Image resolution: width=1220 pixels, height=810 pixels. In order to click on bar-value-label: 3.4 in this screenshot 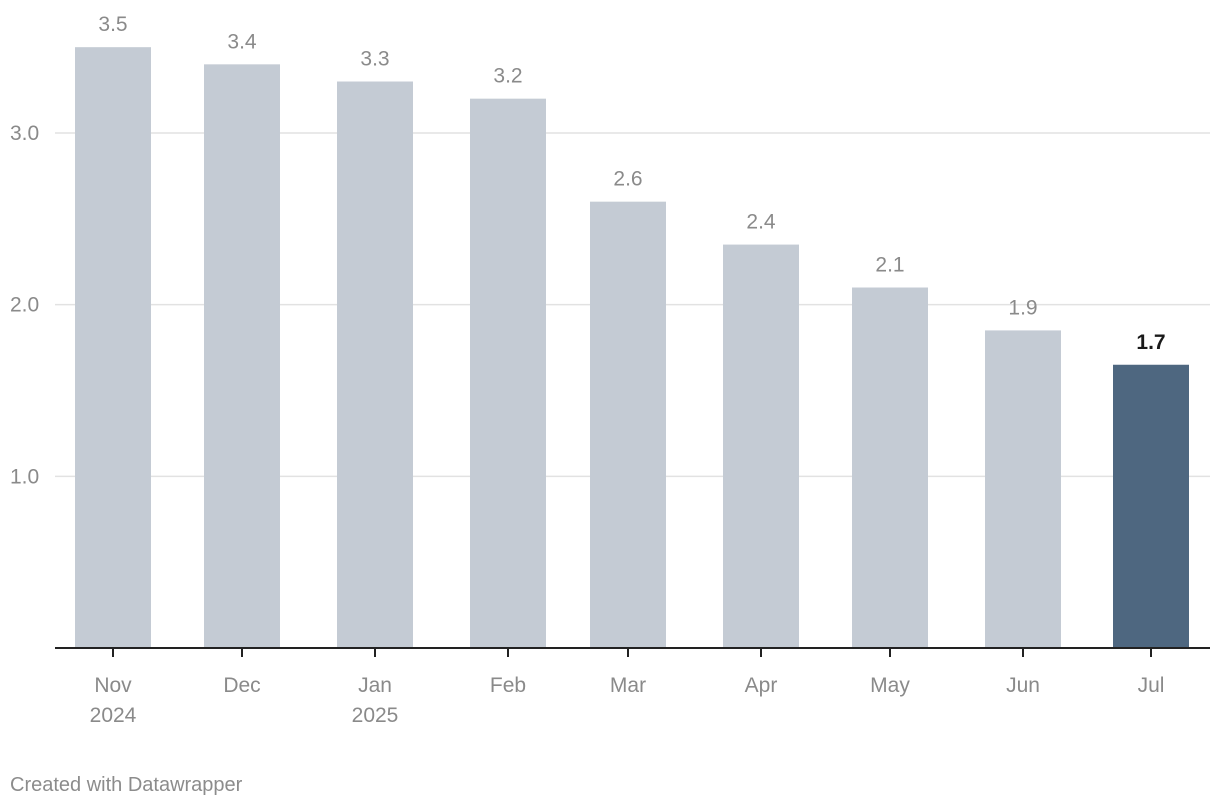, I will do `click(242, 41)`.